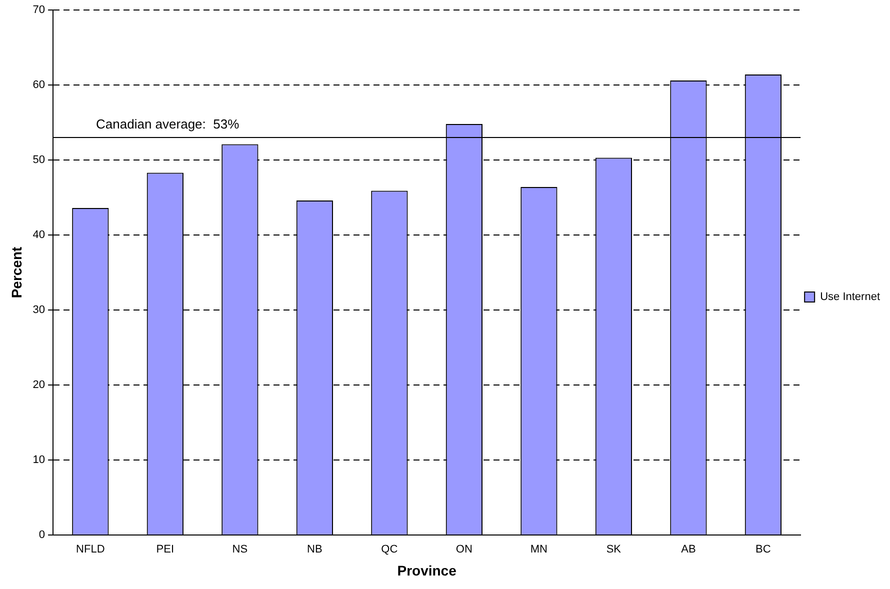  Describe the element at coordinates (39, 10) in the screenshot. I see `y-tick-label: 70` at that location.